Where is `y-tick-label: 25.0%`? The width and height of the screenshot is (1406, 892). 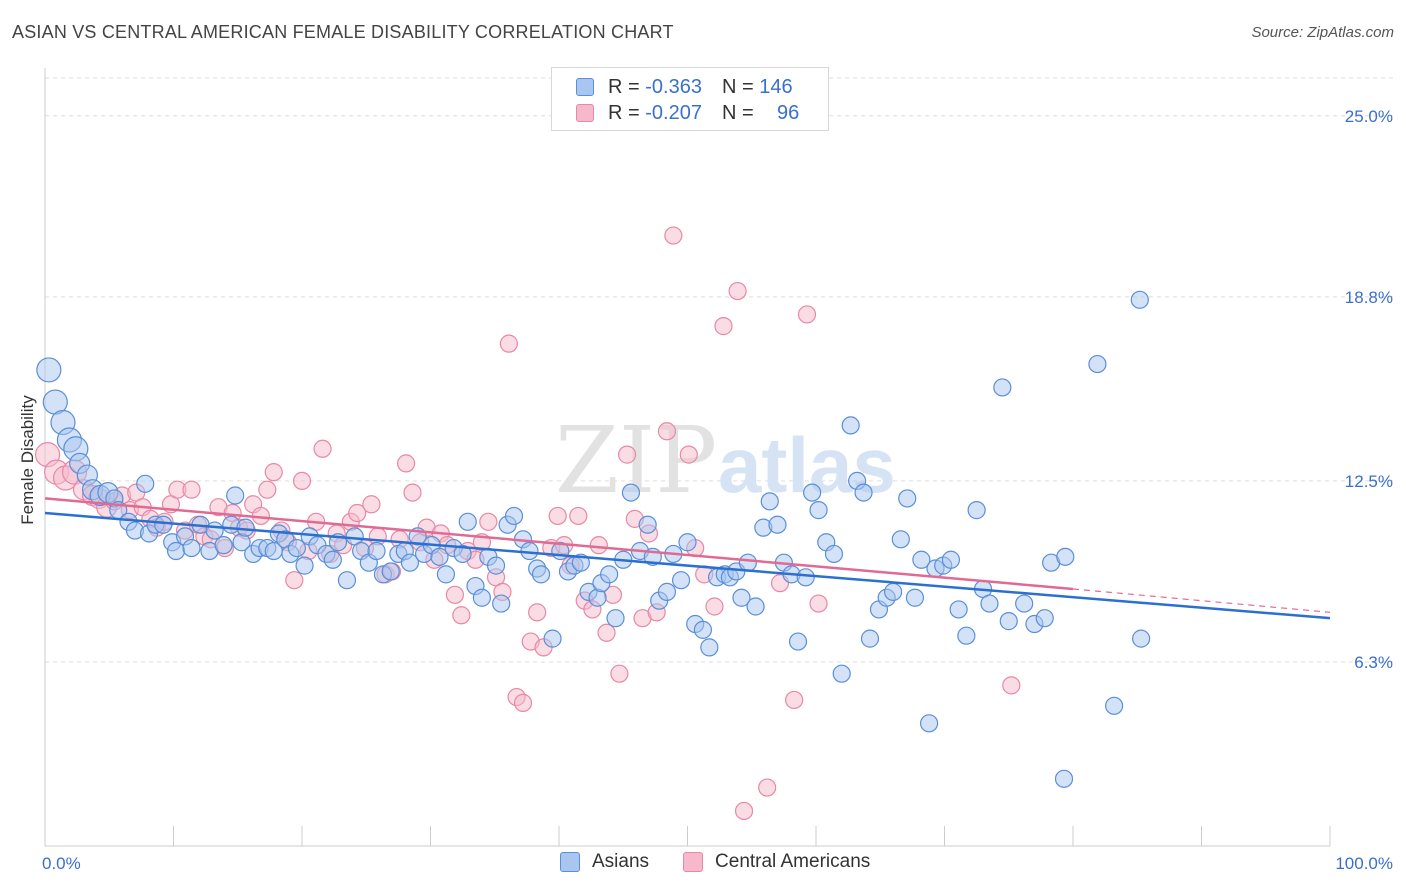 y-tick-label: 25.0% is located at coordinates (1369, 116).